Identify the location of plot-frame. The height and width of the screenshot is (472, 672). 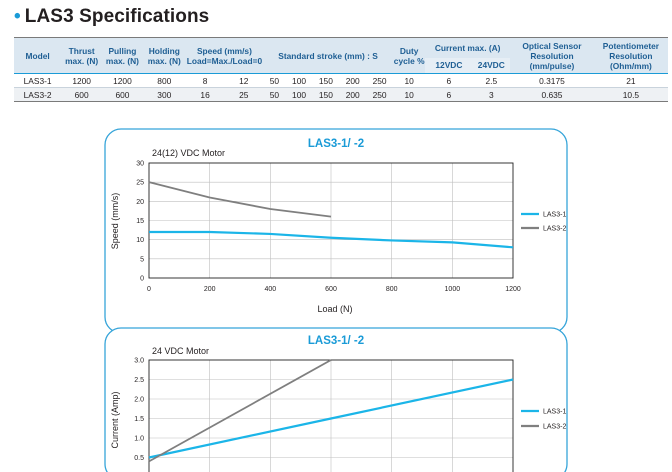
(331, 220).